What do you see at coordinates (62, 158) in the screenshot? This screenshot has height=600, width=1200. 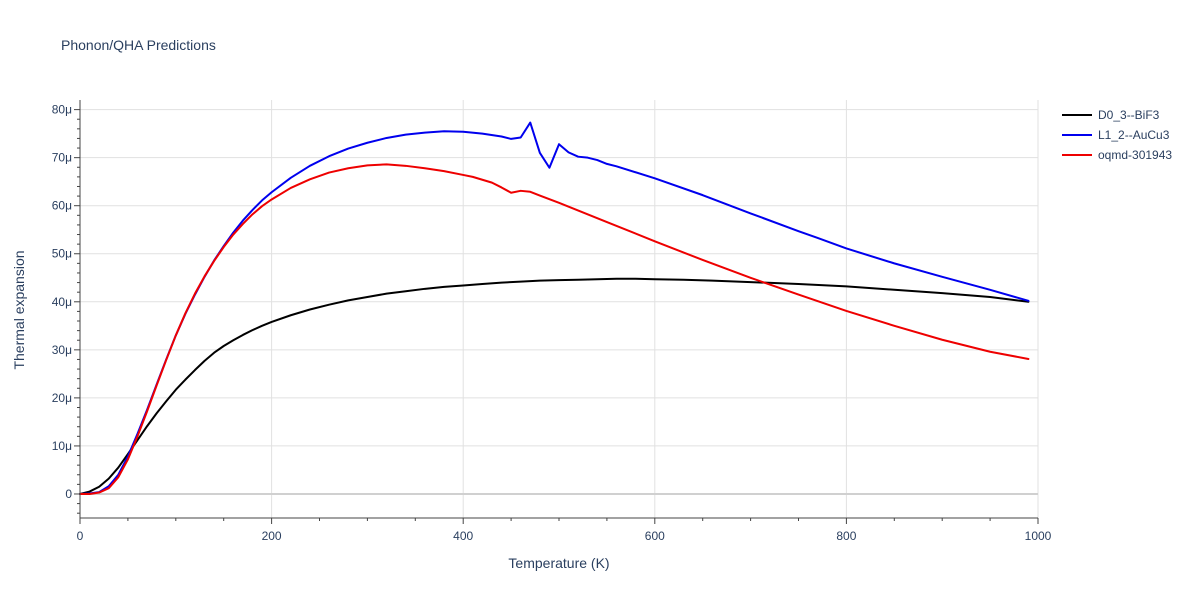 I see `y-tick-label: 70μ` at bounding box center [62, 158].